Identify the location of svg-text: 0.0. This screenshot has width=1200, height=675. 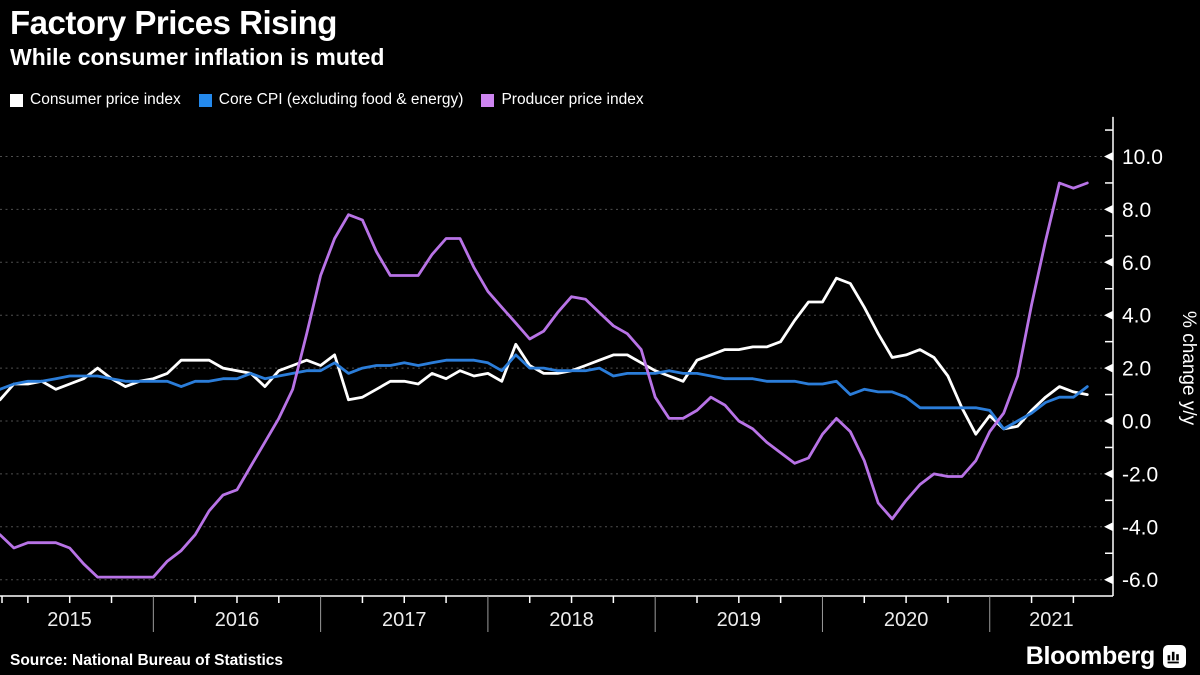
(1136, 422).